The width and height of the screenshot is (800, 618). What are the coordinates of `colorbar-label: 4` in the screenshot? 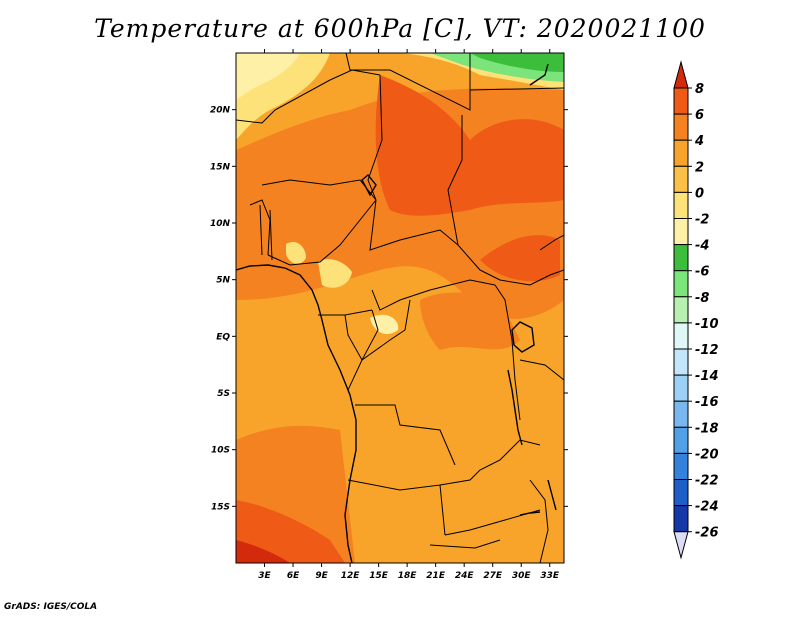 It's located at (699, 141).